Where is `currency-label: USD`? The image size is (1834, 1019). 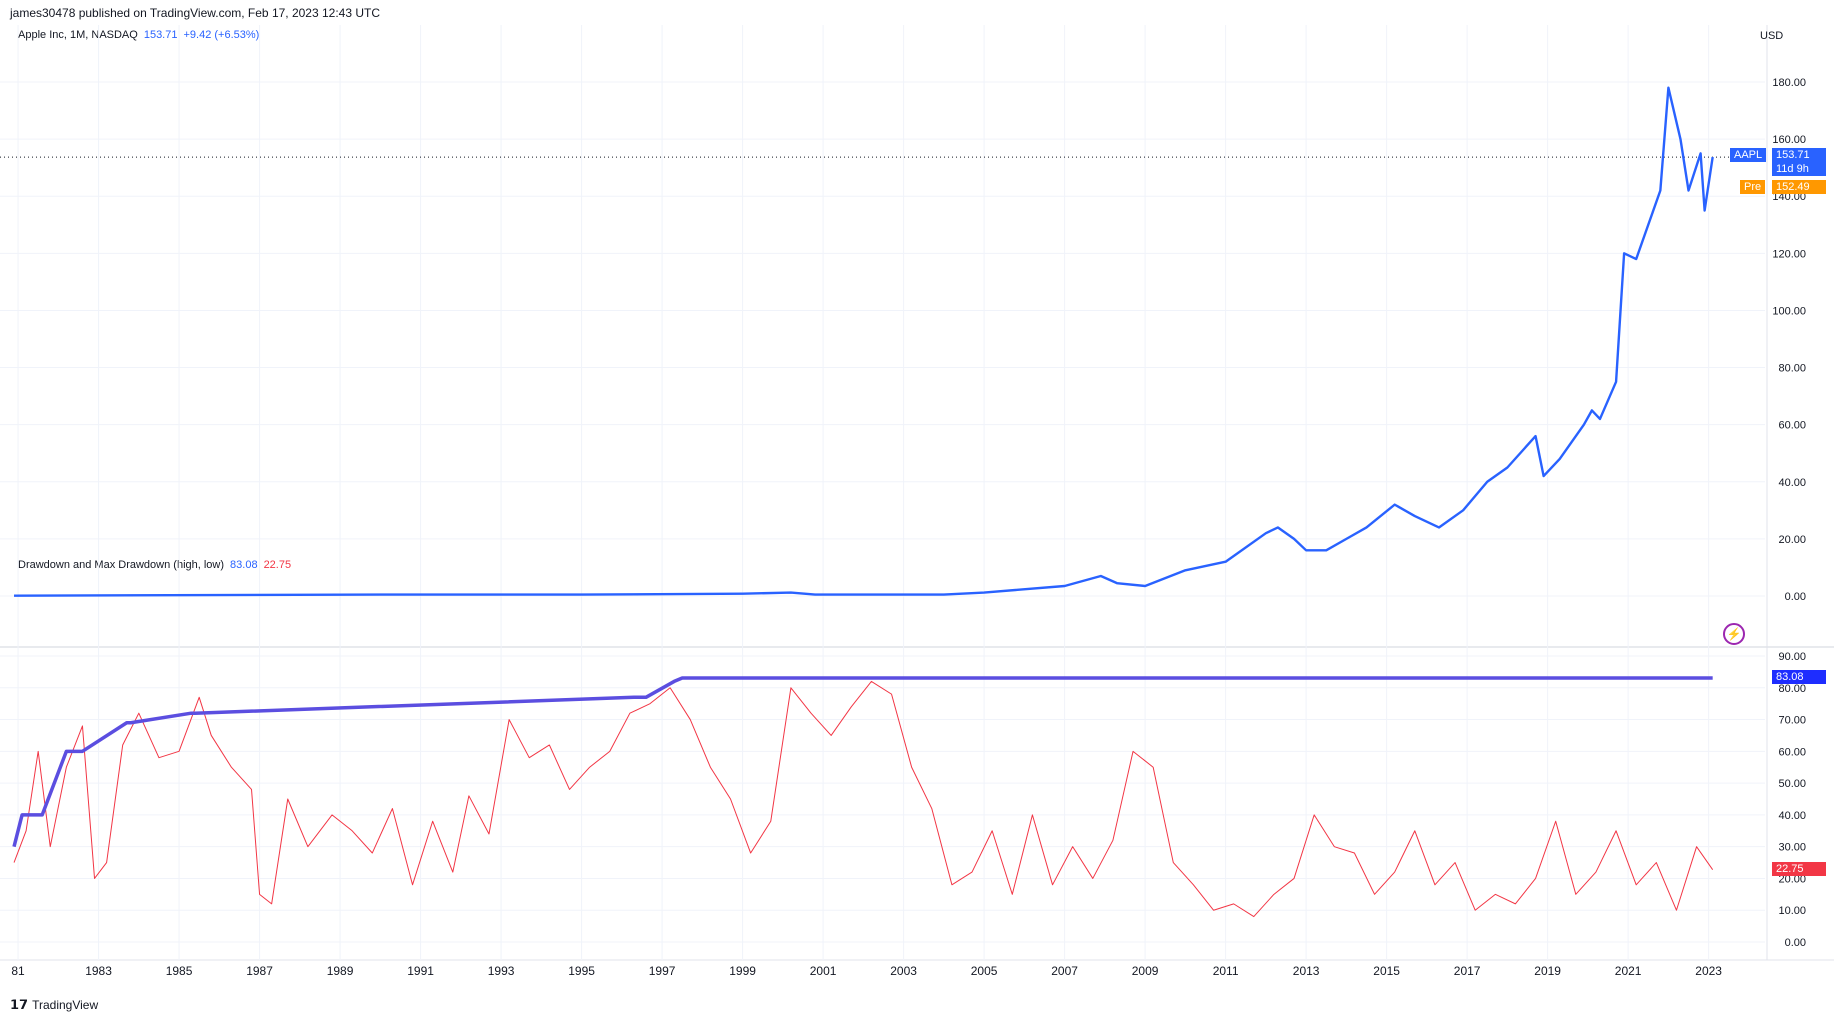 currency-label: USD is located at coordinates (1772, 36).